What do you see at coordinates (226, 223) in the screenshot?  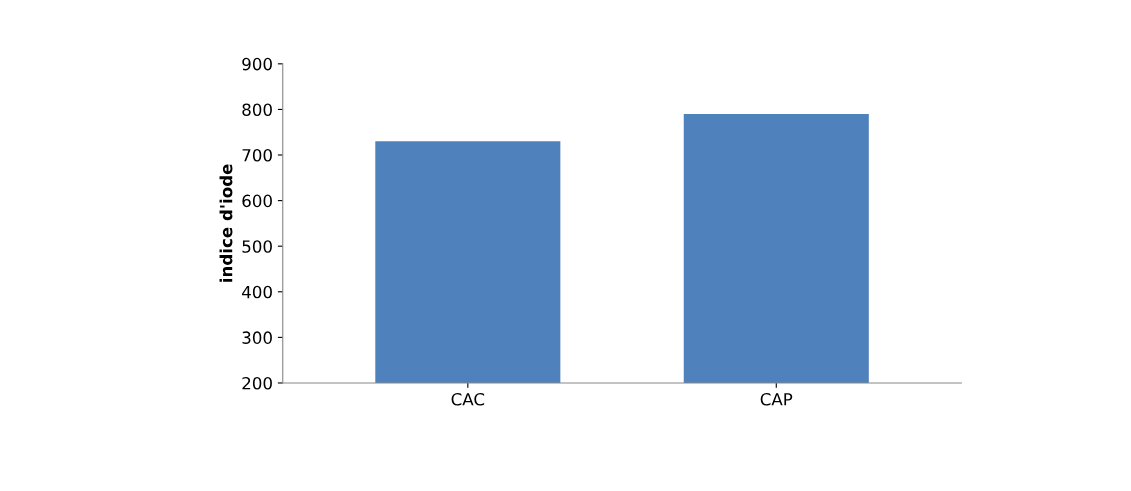 I see `y-axis-title: indice d'iode` at bounding box center [226, 223].